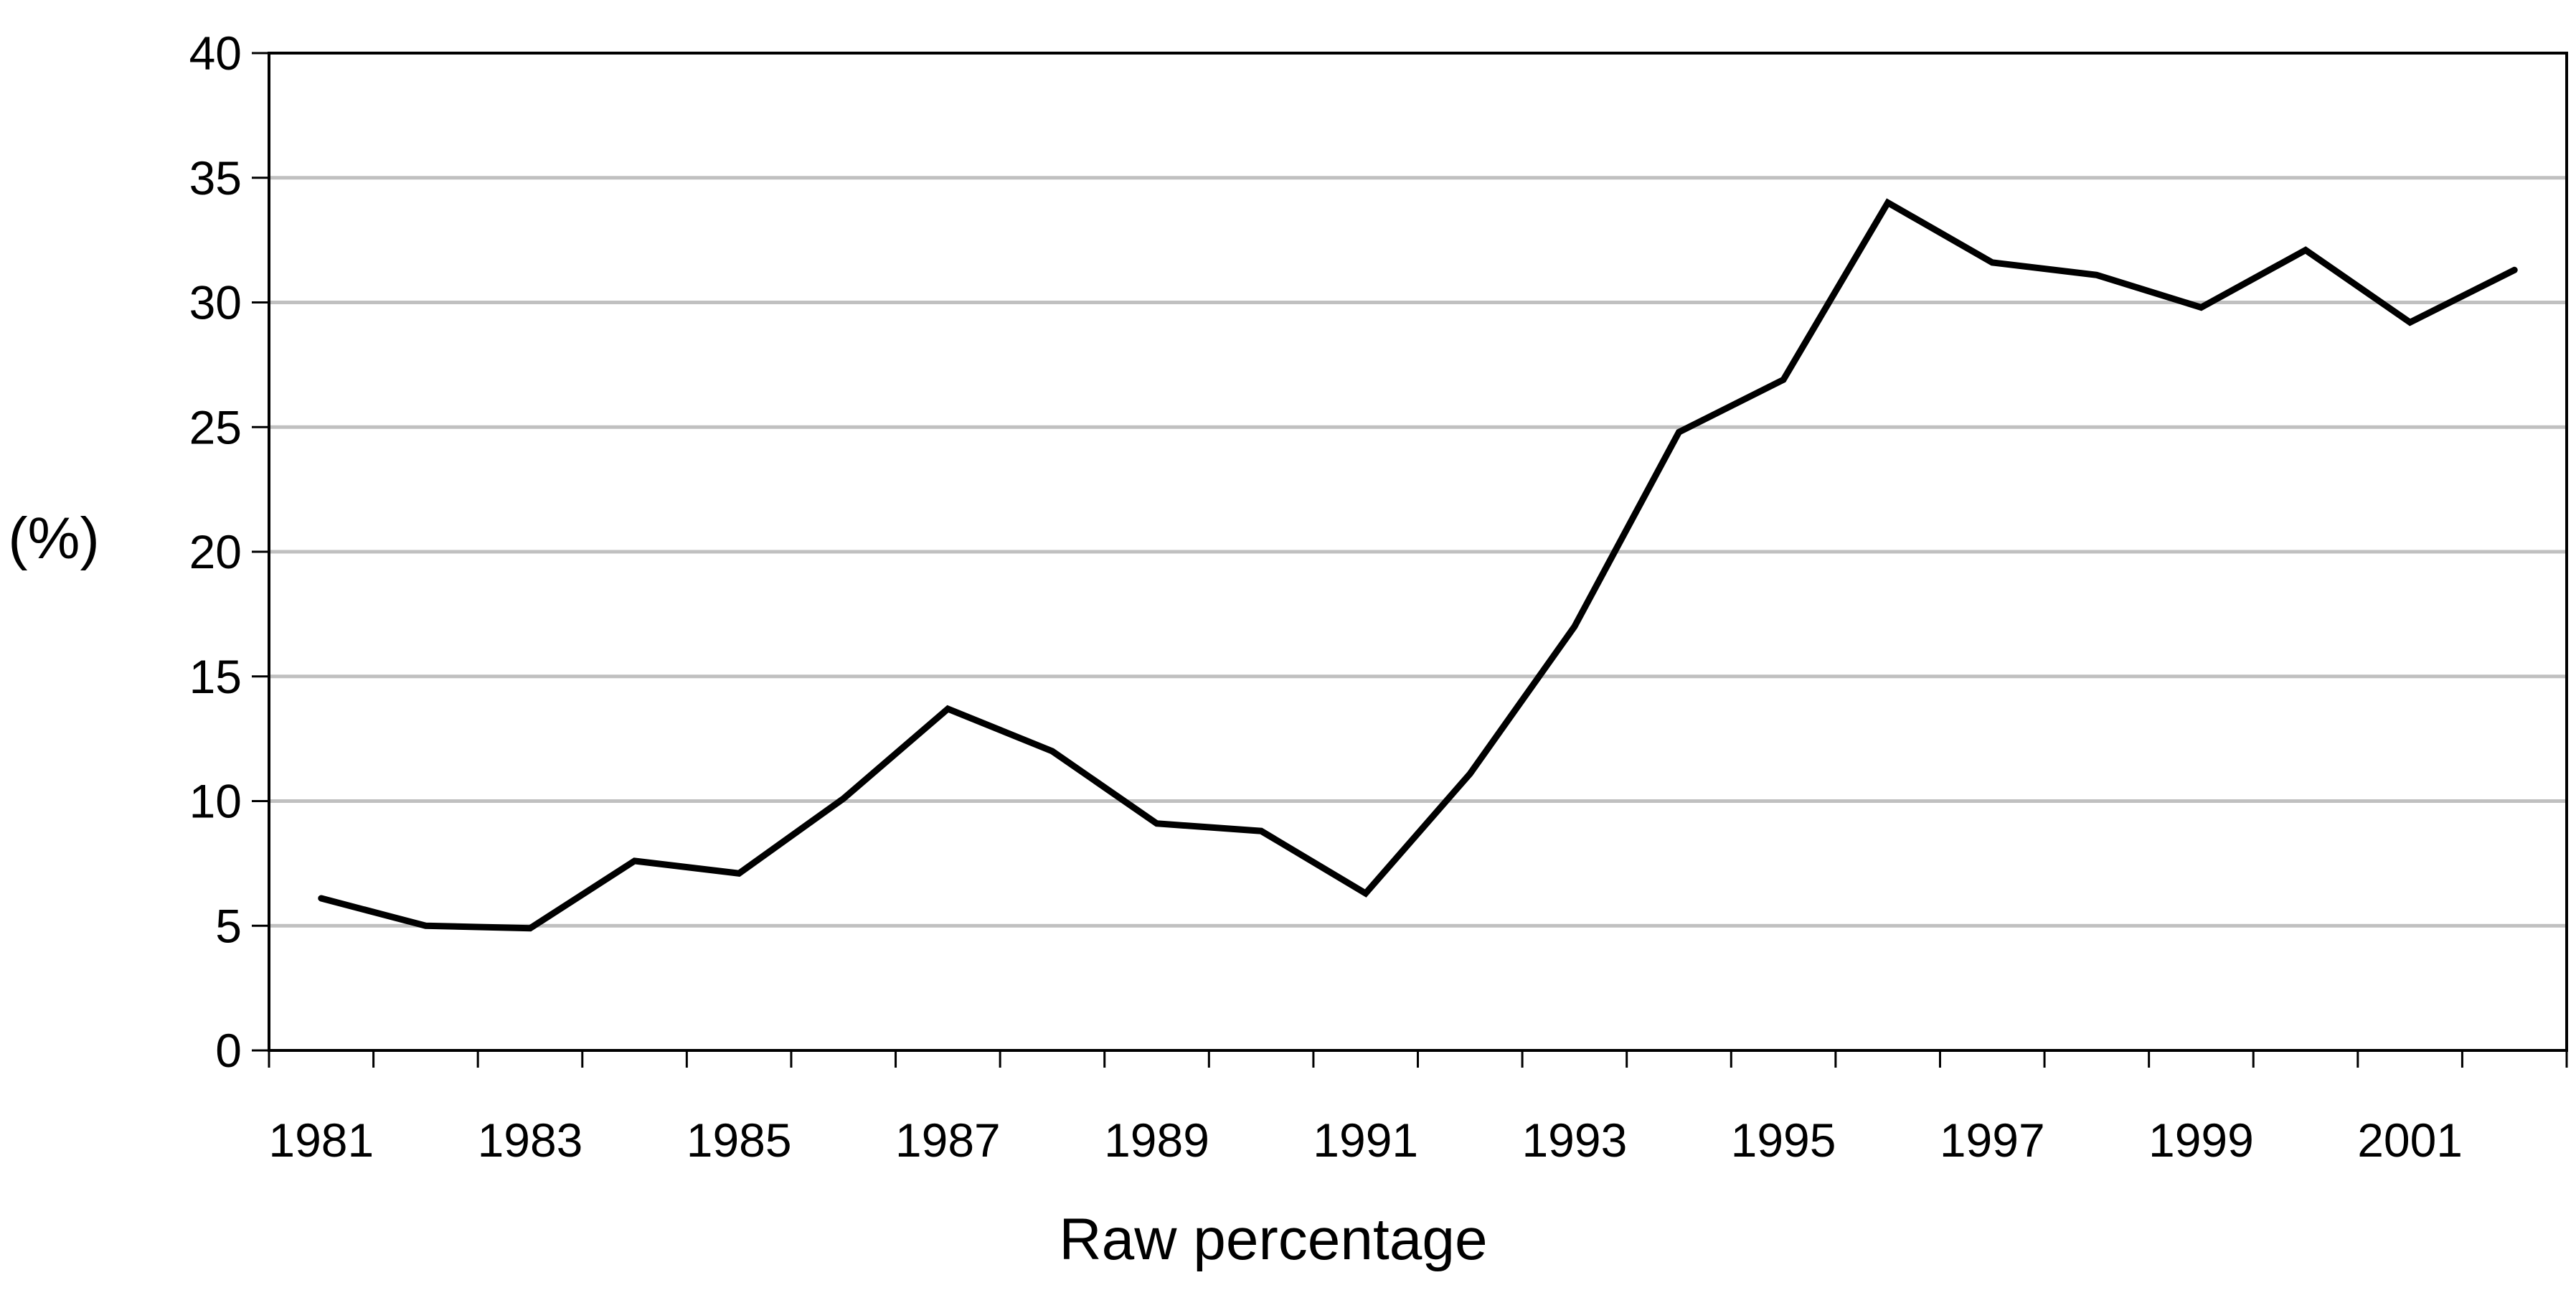 Image resolution: width=2576 pixels, height=1308 pixels. What do you see at coordinates (1992, 1141) in the screenshot?
I see `x-tick-label: 1997` at bounding box center [1992, 1141].